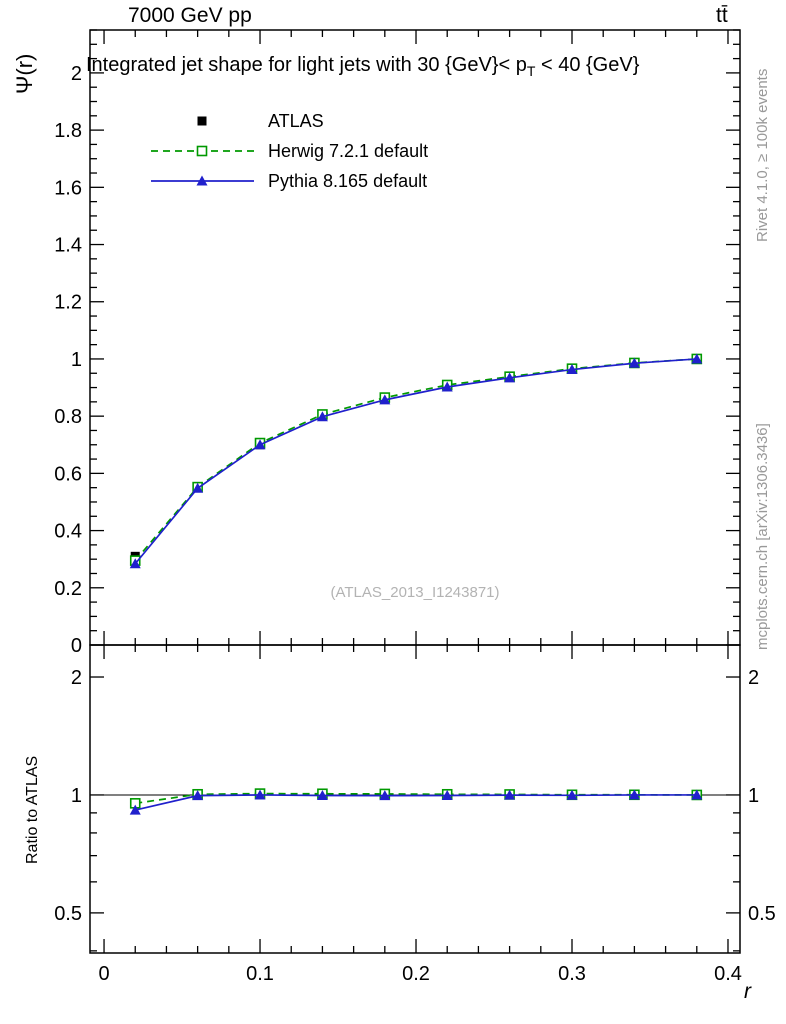  I want to click on legend-item: Herwig 7.2.1 default, so click(286, 151).